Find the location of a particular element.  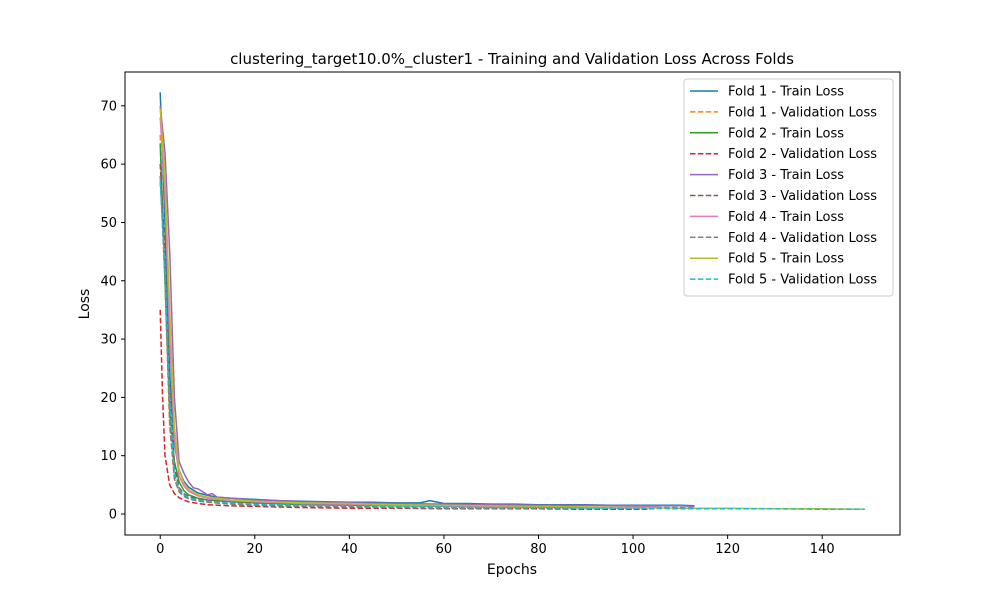

legend-label: Fold 1 - Train Loss is located at coordinates (786, 92).